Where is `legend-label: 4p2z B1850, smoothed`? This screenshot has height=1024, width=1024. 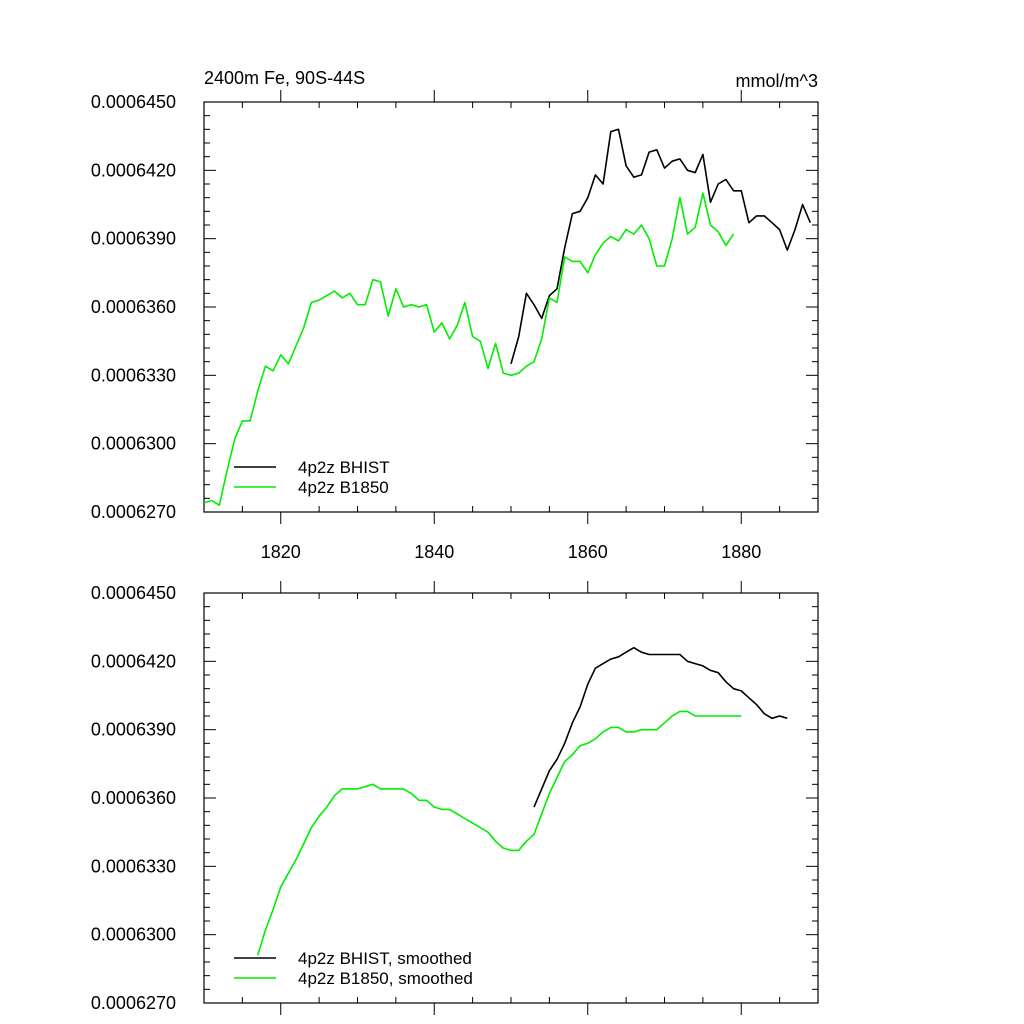
legend-label: 4p2z B1850, smoothed is located at coordinates (385, 978).